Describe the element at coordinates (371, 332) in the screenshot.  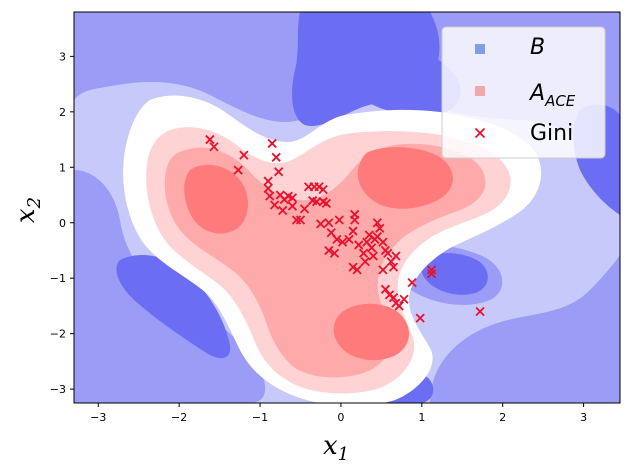
I see `red-dark-bottom` at that location.